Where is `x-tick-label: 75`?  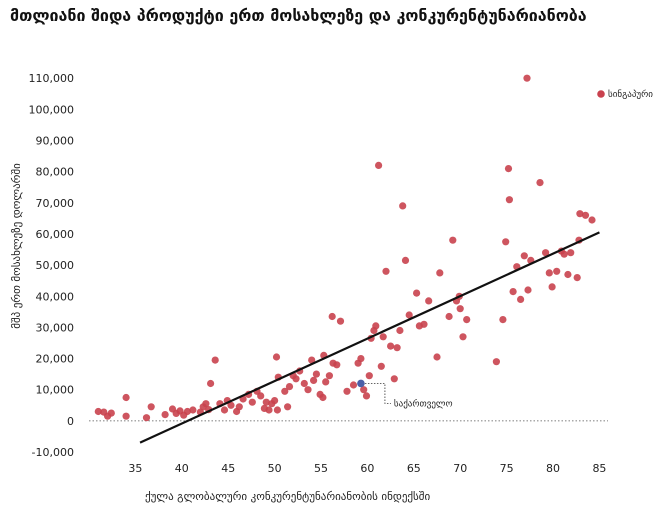 x-tick-label: 75 is located at coordinates (507, 468).